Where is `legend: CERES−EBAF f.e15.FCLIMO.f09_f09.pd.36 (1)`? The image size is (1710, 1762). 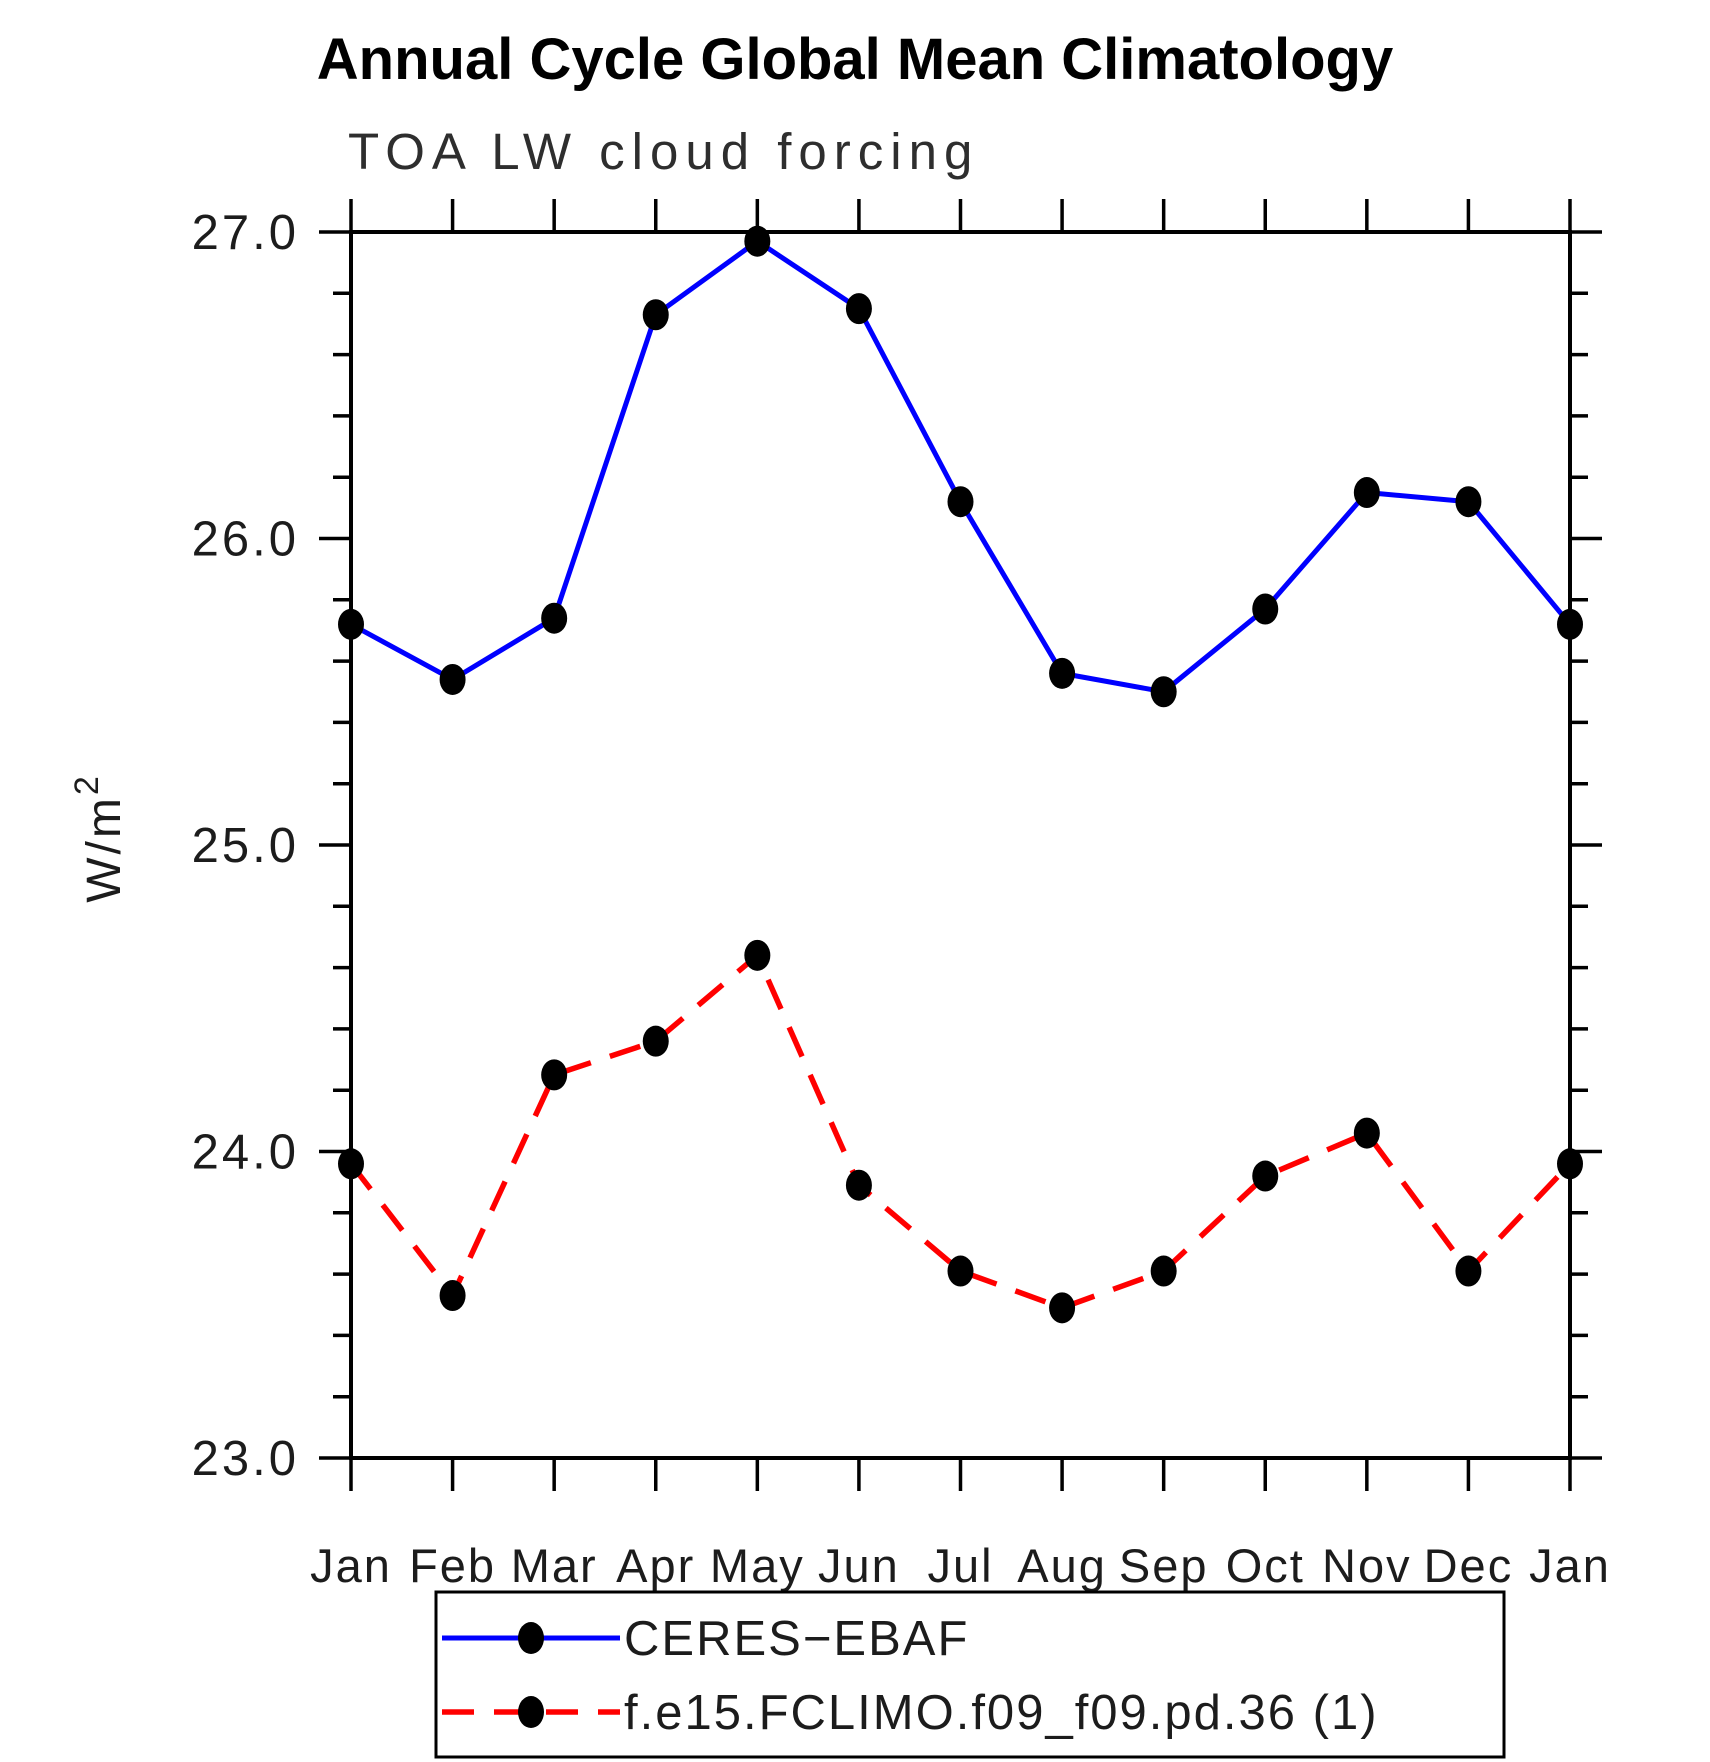
legend: CERES−EBAF f.e15.FCLIMO.f09_f09.pd.36 (1) is located at coordinates (970, 1674).